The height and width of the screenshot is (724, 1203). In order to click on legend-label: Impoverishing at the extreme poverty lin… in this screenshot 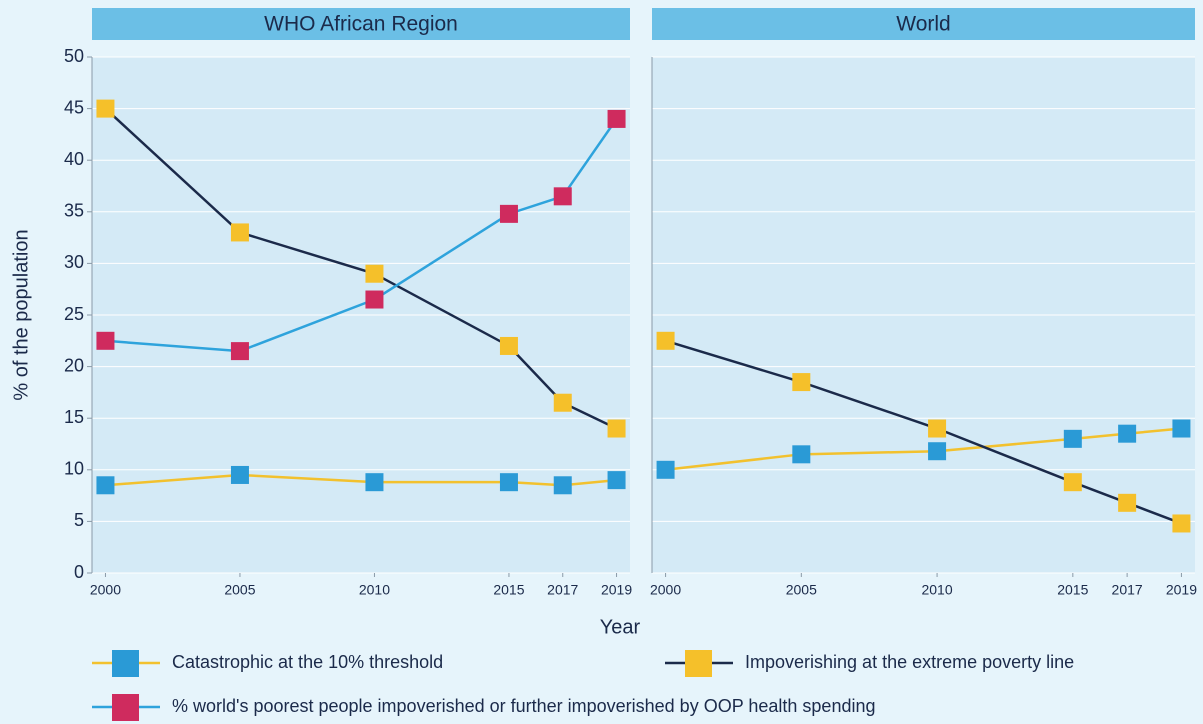, I will do `click(909, 662)`.